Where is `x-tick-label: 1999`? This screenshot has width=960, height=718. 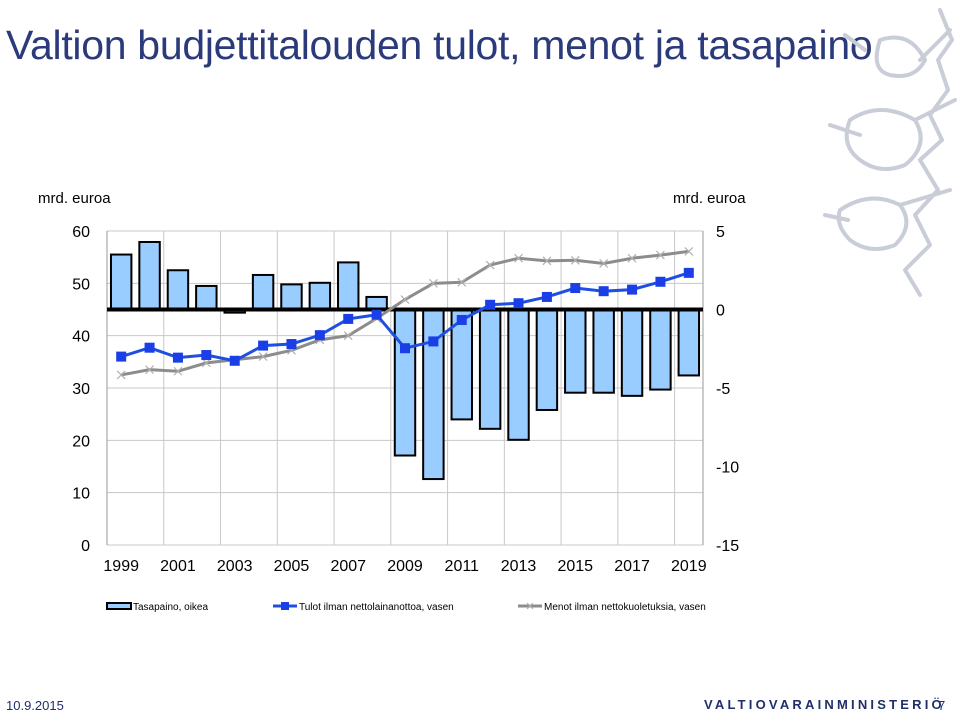
x-tick-label: 1999 is located at coordinates (121, 566).